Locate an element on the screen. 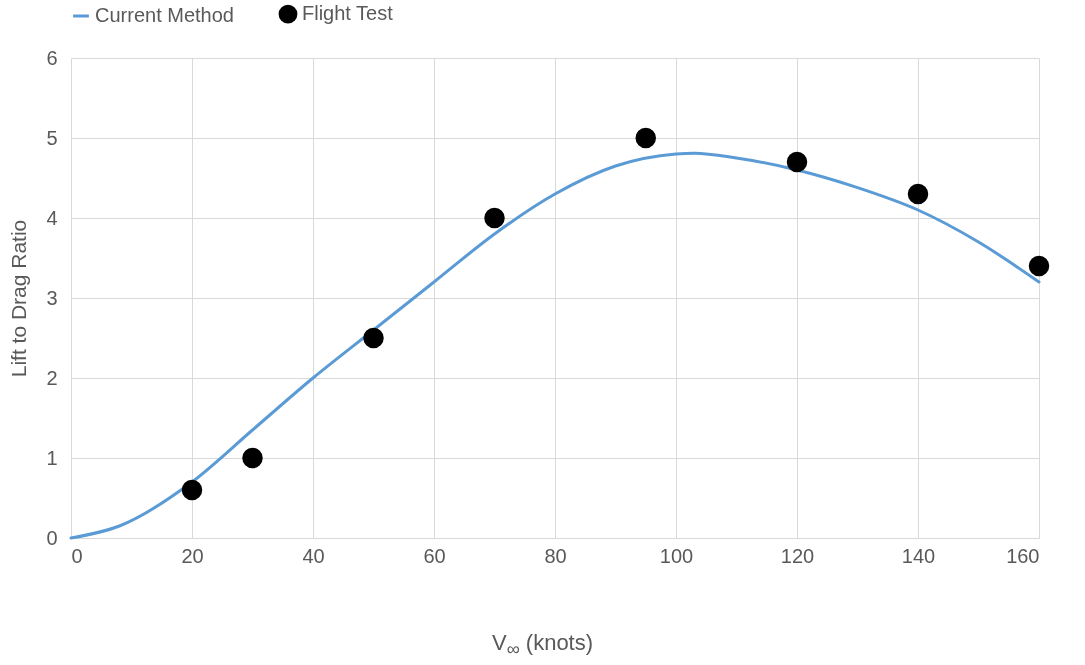 This screenshot has height=665, width=1085. x-tick-label: 40 is located at coordinates (313, 555).